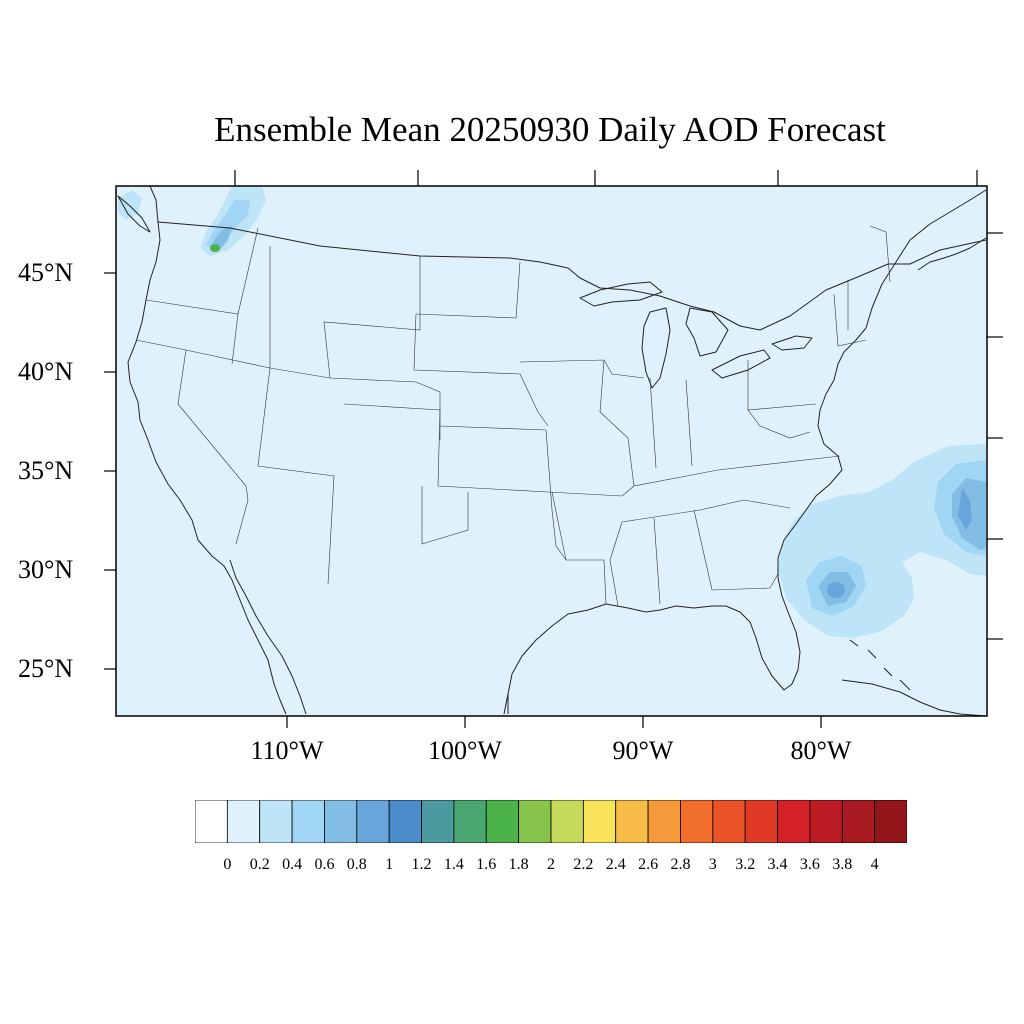 This screenshot has width=1024, height=1024. What do you see at coordinates (134, 214) in the screenshot?
I see `vancouver-island` at bounding box center [134, 214].